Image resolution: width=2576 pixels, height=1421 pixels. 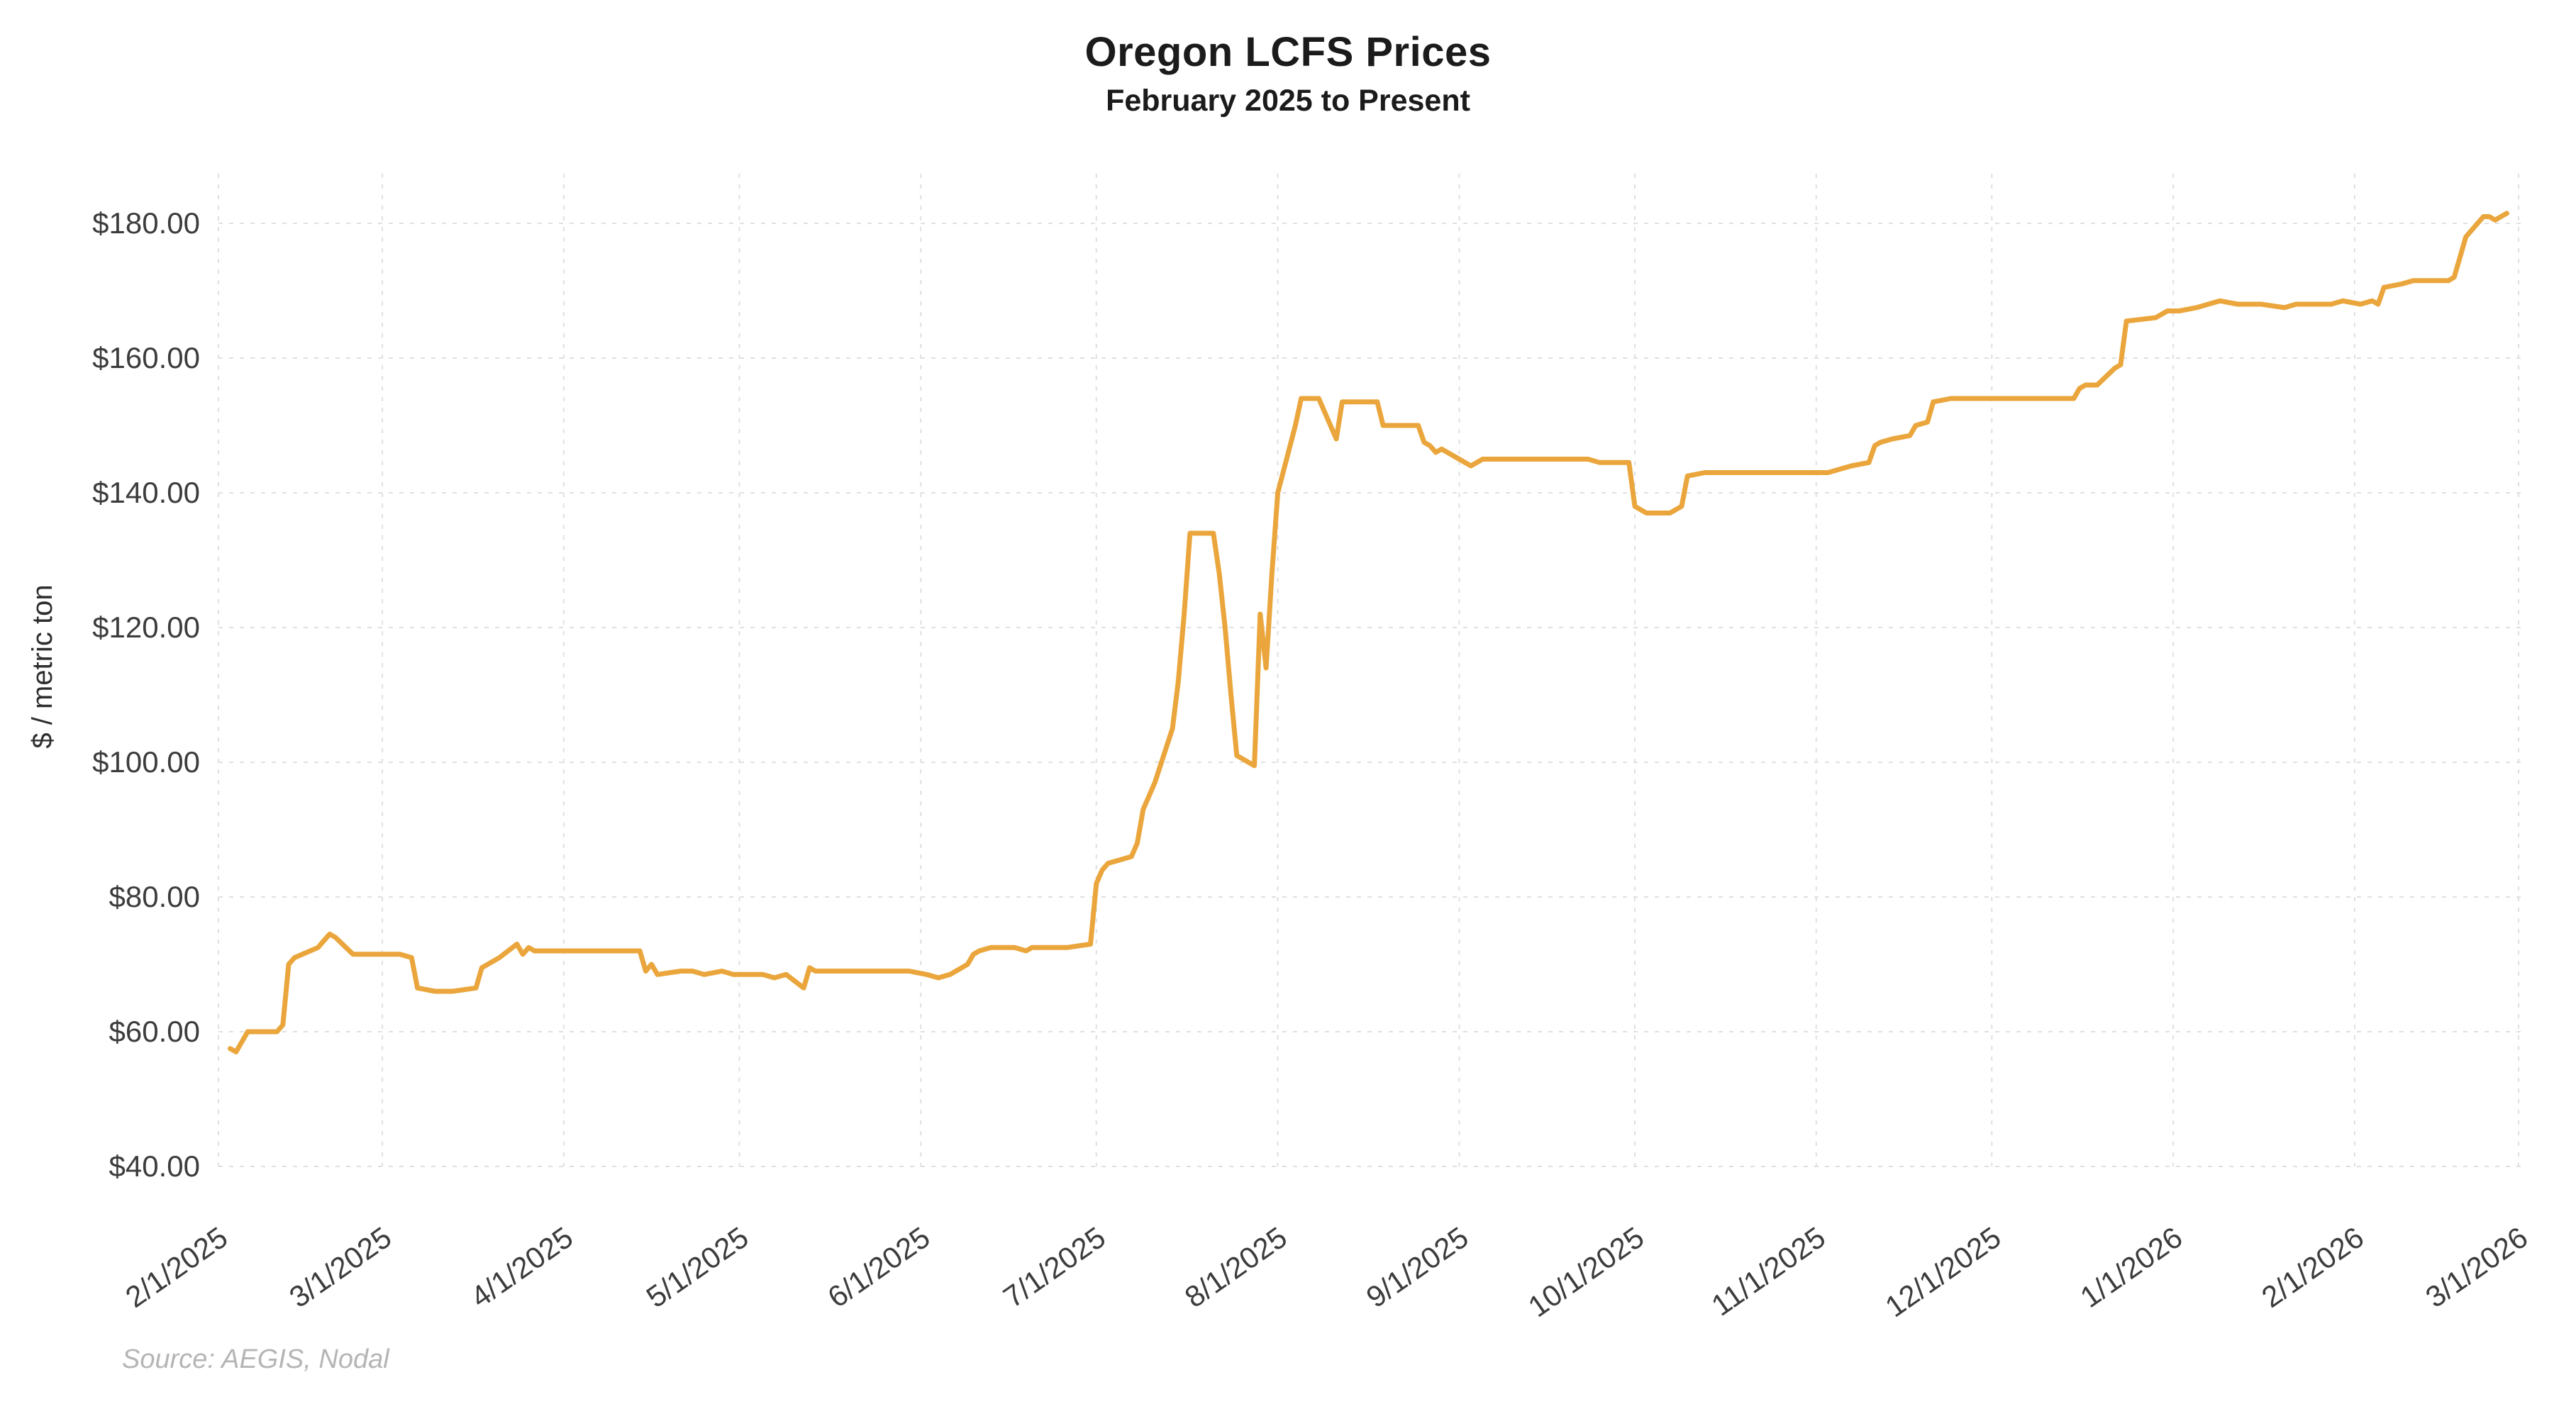 I want to click on x-tick-label: 12/1/2025, so click(x=1942, y=1272).